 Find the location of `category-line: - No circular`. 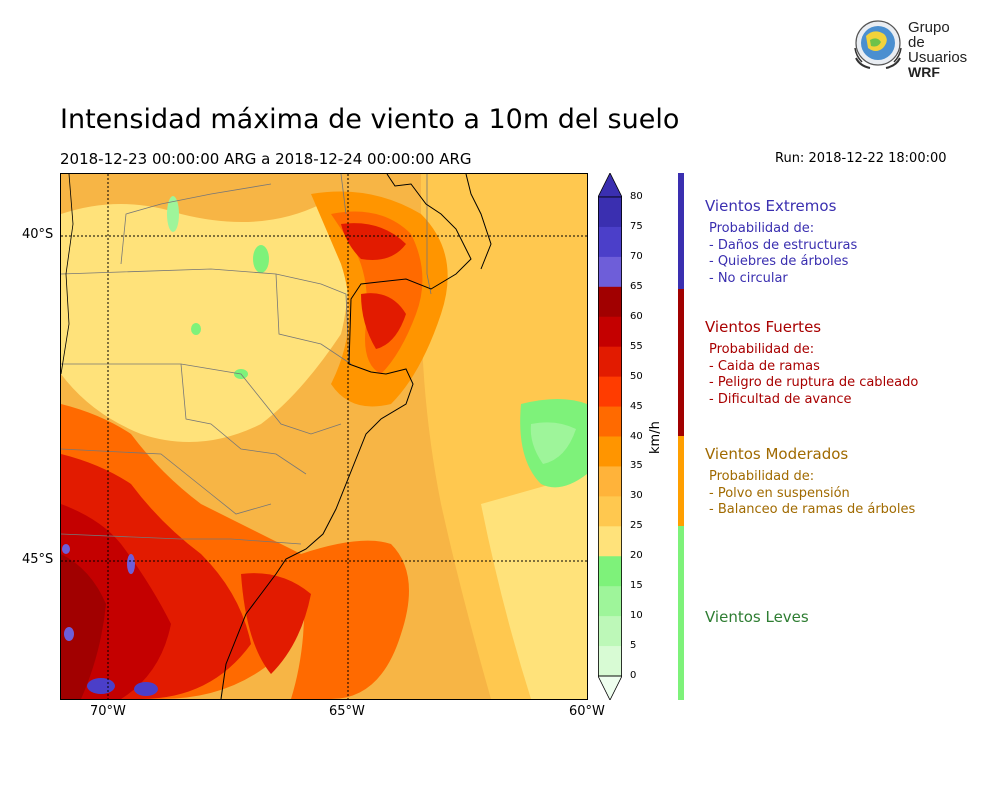

category-line: - No circular is located at coordinates (748, 278).